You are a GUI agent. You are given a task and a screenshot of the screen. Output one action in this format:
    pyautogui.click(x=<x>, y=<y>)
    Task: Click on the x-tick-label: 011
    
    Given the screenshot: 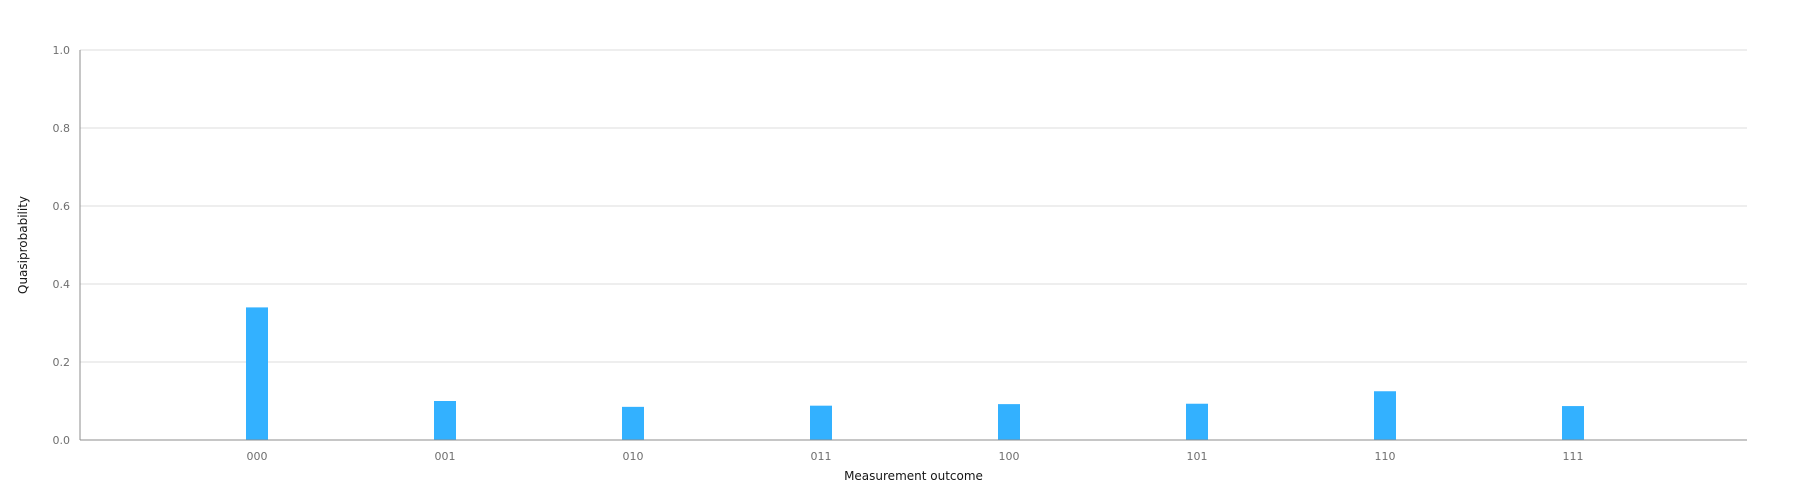 What is the action you would take?
    pyautogui.click(x=821, y=456)
    